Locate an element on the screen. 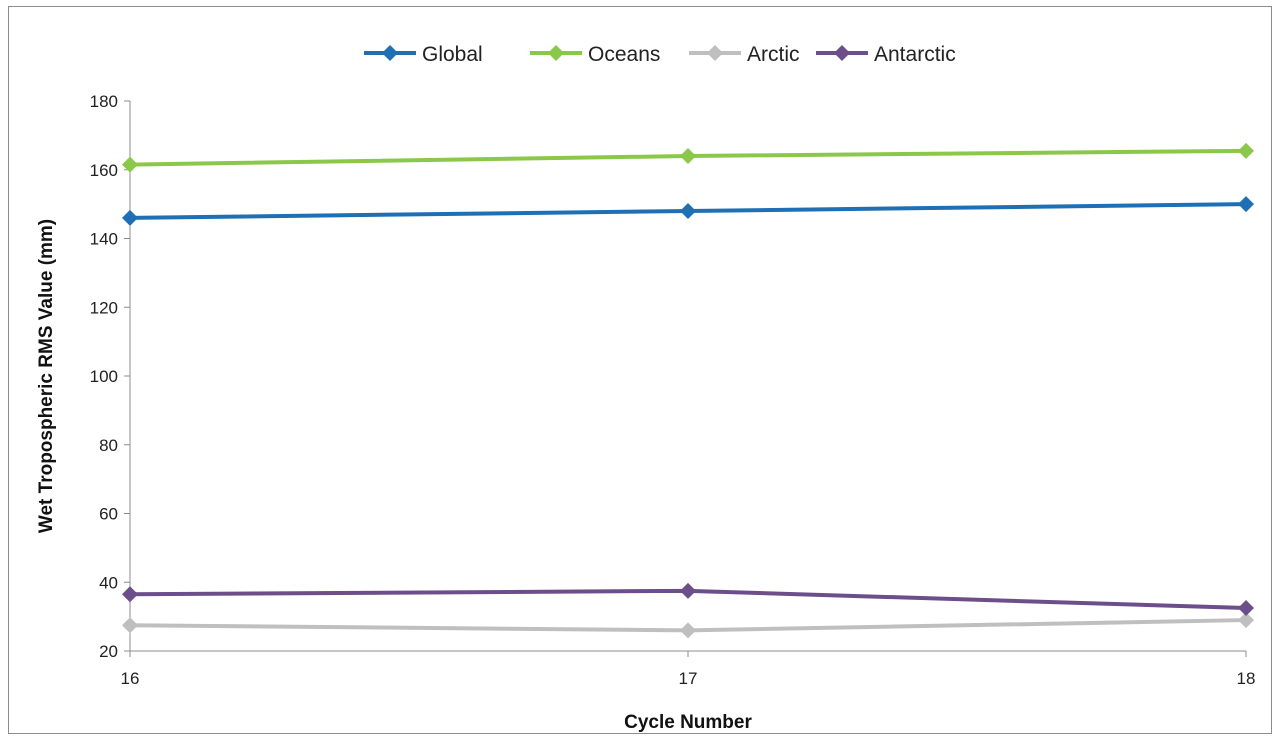 The height and width of the screenshot is (738, 1278). legend-item-global: Global is located at coordinates (423, 54).